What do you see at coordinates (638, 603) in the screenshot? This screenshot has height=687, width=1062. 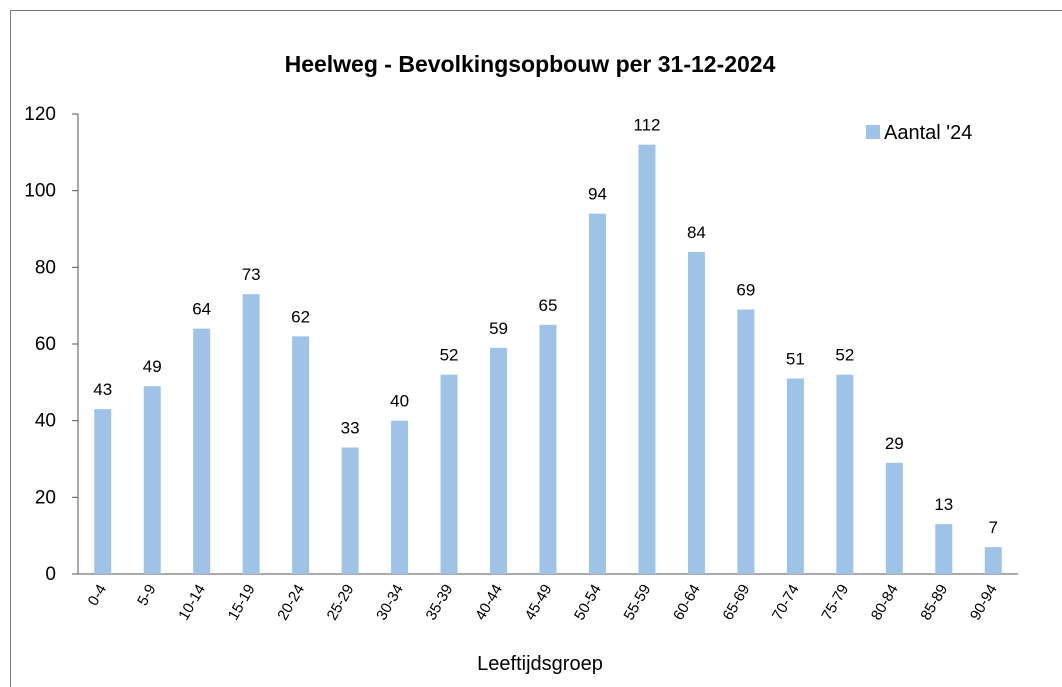 I see `x-tick-label: 55-59` at bounding box center [638, 603].